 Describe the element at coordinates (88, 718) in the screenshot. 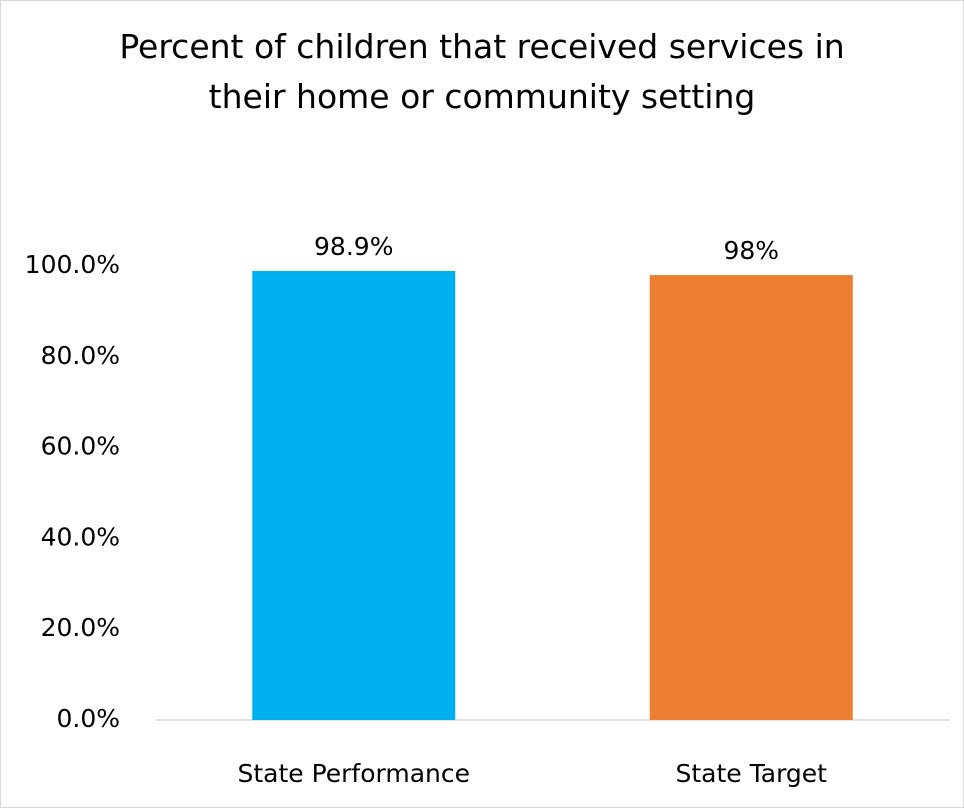

I see `y-tick-label: 0.0%` at that location.